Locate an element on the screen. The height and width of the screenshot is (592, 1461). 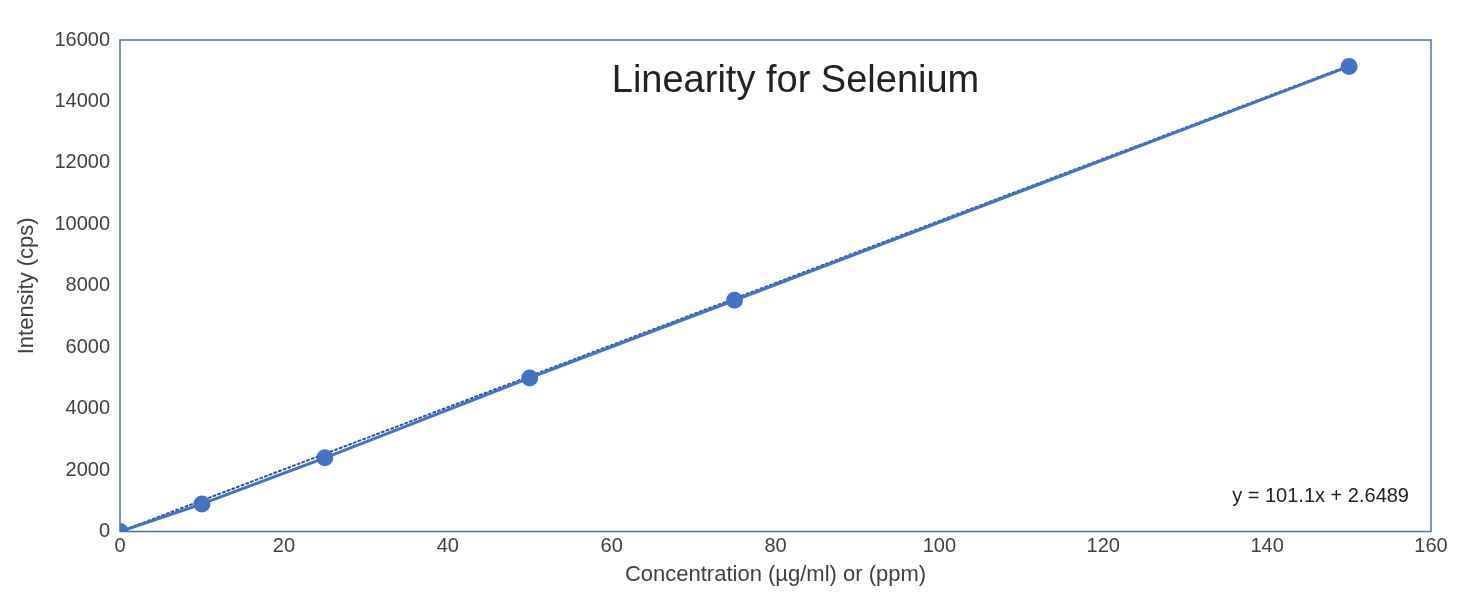
y-axis-title: Intensity (cps) is located at coordinates (26, 286).